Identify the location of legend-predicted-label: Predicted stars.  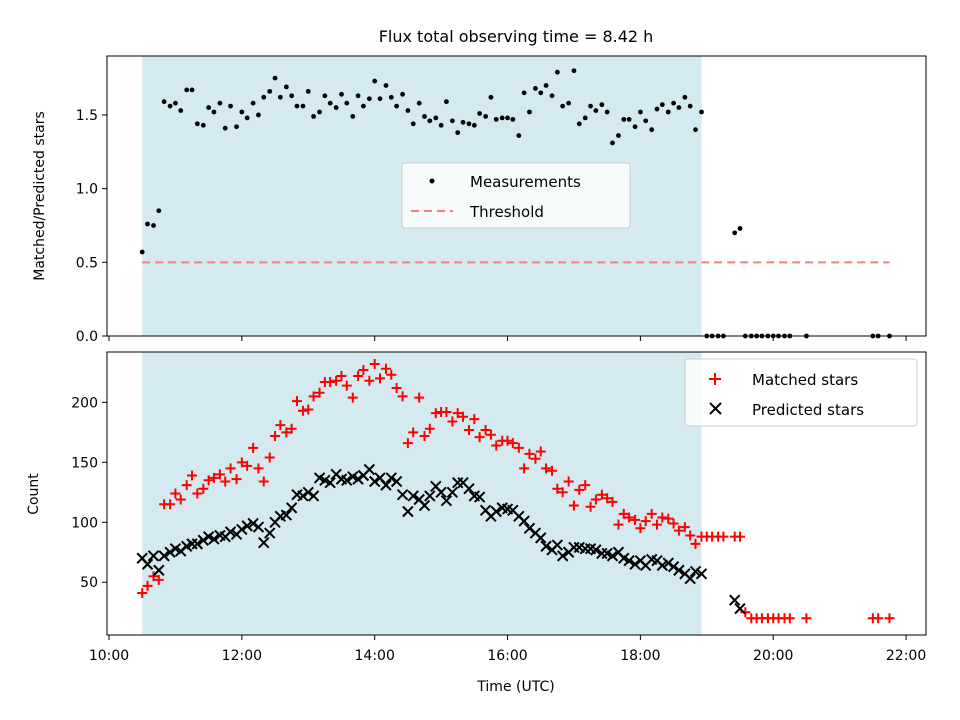
(808, 410).